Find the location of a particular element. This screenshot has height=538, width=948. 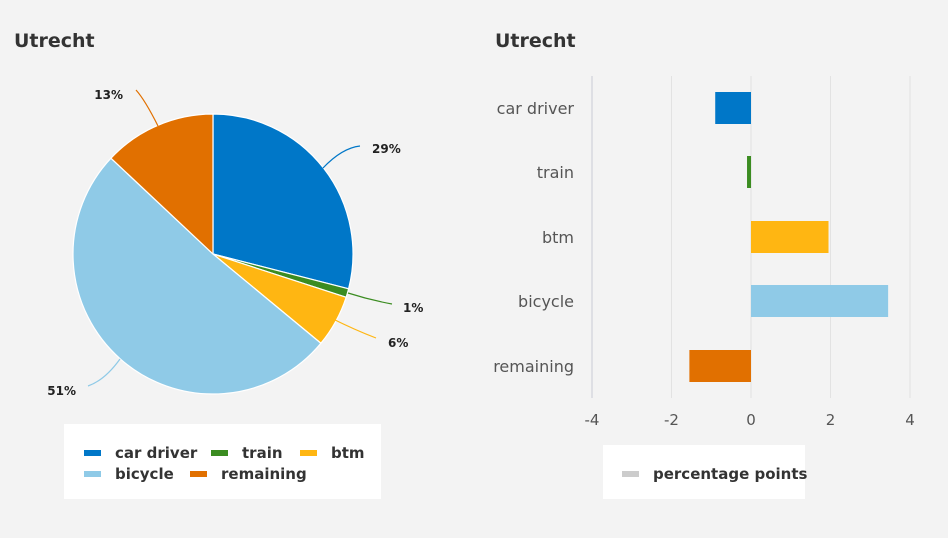

legend-item-train: train is located at coordinates (247, 453).